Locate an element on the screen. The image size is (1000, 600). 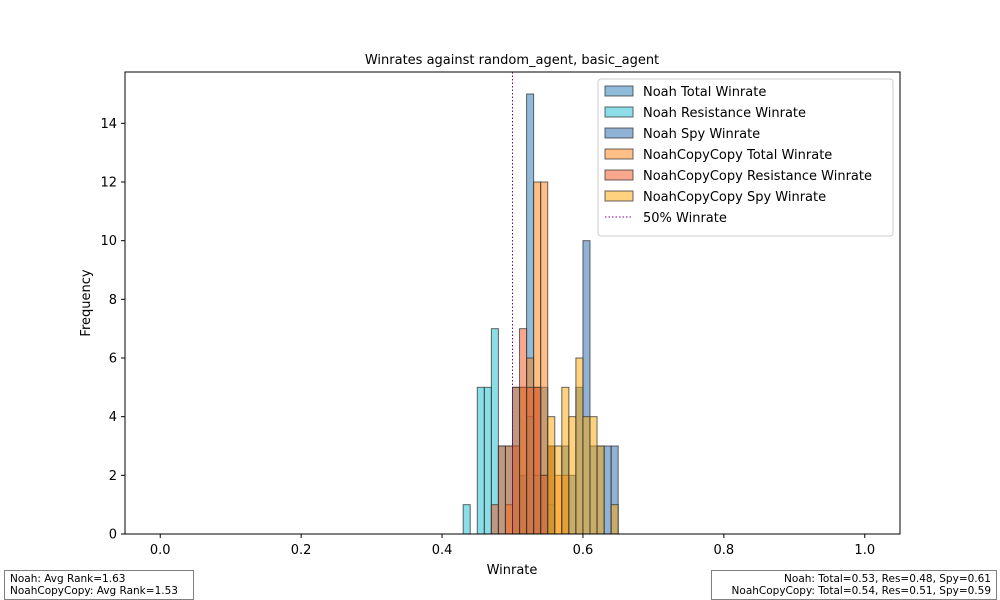
y-tick-label: 0 is located at coordinates (113, 535).